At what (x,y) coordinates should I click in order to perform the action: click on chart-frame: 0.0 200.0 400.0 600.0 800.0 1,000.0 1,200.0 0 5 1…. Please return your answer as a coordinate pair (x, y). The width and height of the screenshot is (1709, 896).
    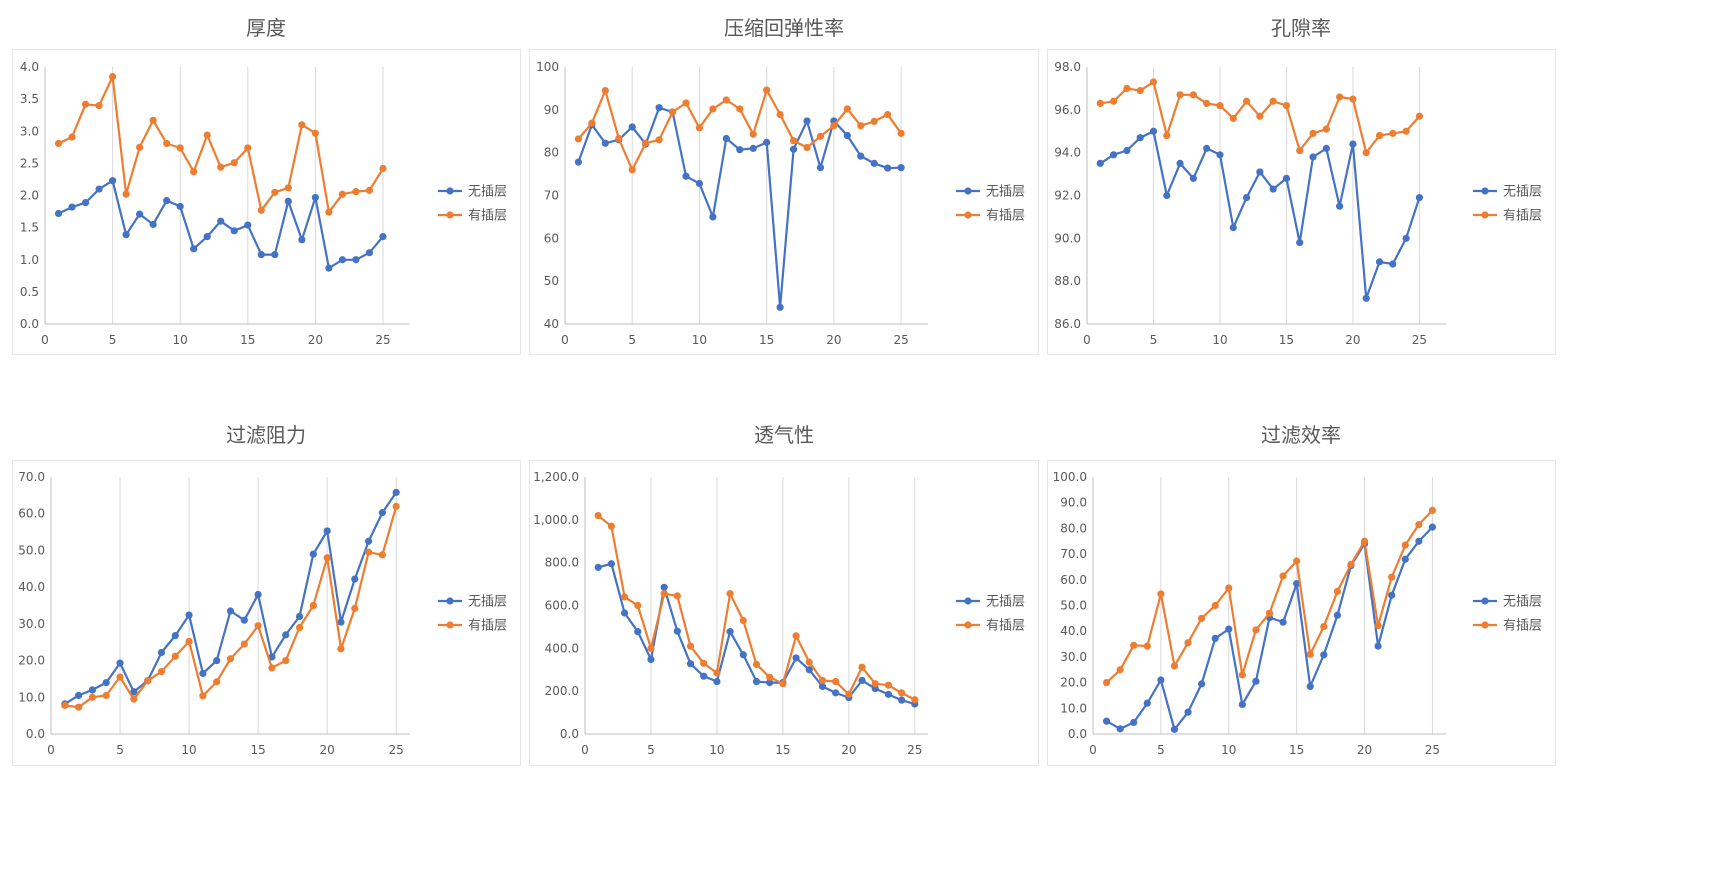
    Looking at the image, I should click on (784, 613).